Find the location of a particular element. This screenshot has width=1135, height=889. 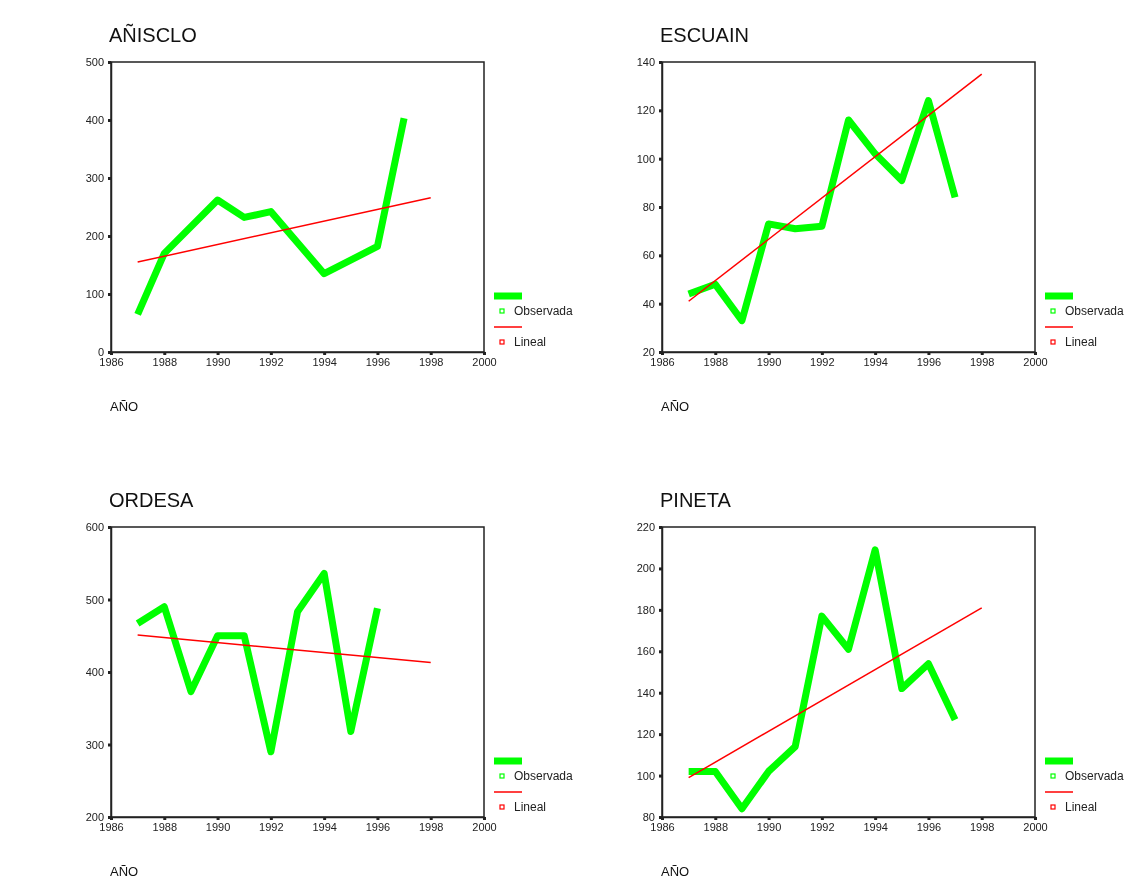

y-tick-label: 160 is located at coordinates (645, 651).